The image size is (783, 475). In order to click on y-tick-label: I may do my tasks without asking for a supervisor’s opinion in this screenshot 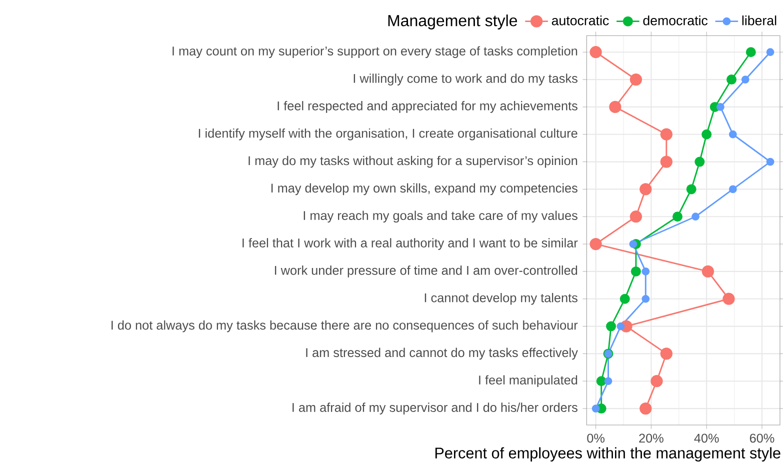, I will do `click(413, 162)`.